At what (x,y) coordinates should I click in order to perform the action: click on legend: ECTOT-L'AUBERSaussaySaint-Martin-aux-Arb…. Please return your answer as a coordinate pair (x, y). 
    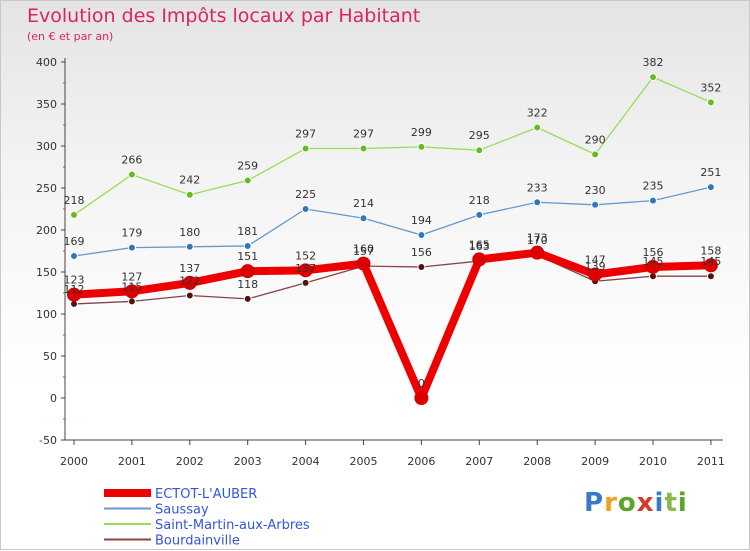
    Looking at the image, I should click on (207, 518).